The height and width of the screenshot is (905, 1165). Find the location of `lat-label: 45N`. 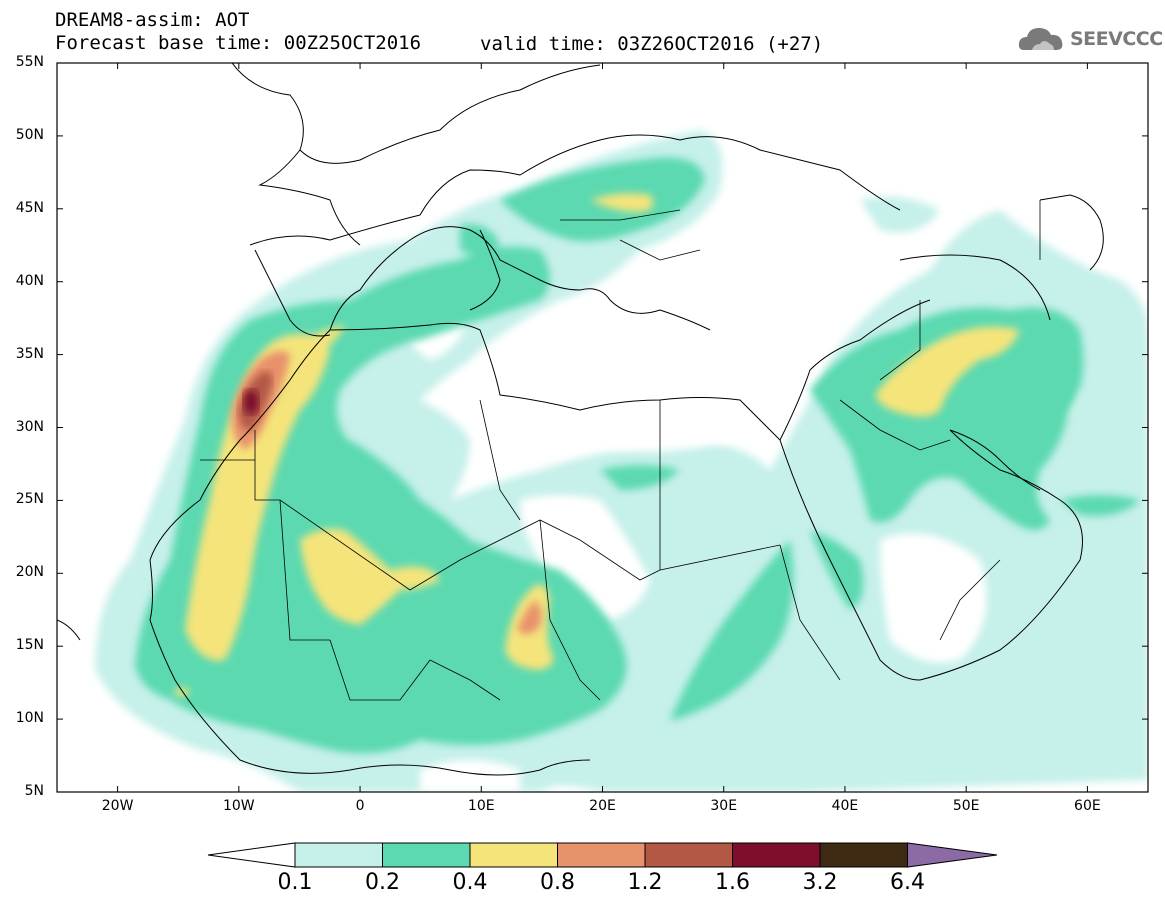

lat-label: 45N is located at coordinates (29, 207).